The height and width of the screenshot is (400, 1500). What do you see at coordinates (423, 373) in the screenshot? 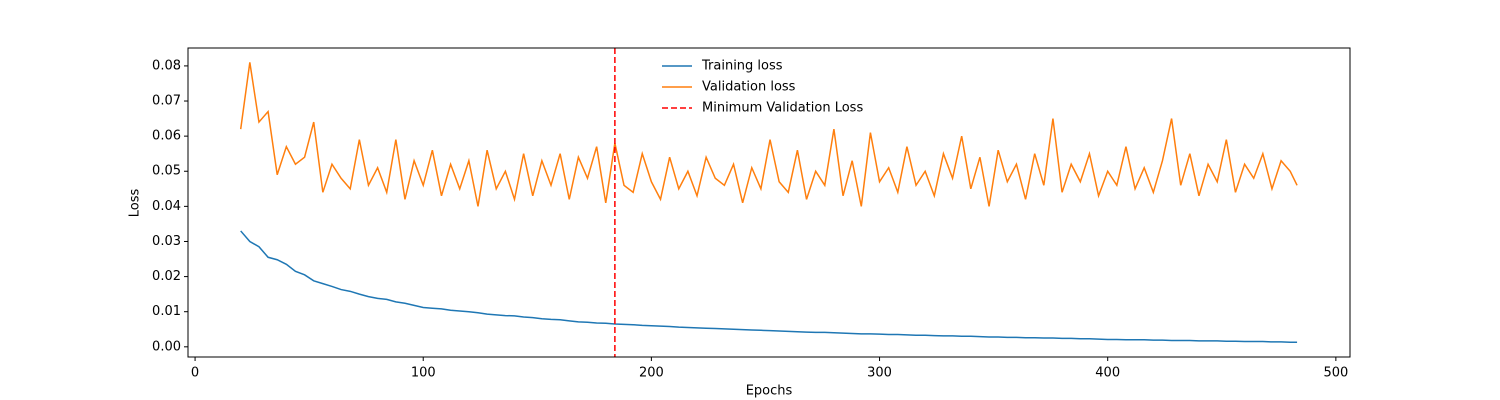
I see `x-tick-label: 100` at bounding box center [423, 373].